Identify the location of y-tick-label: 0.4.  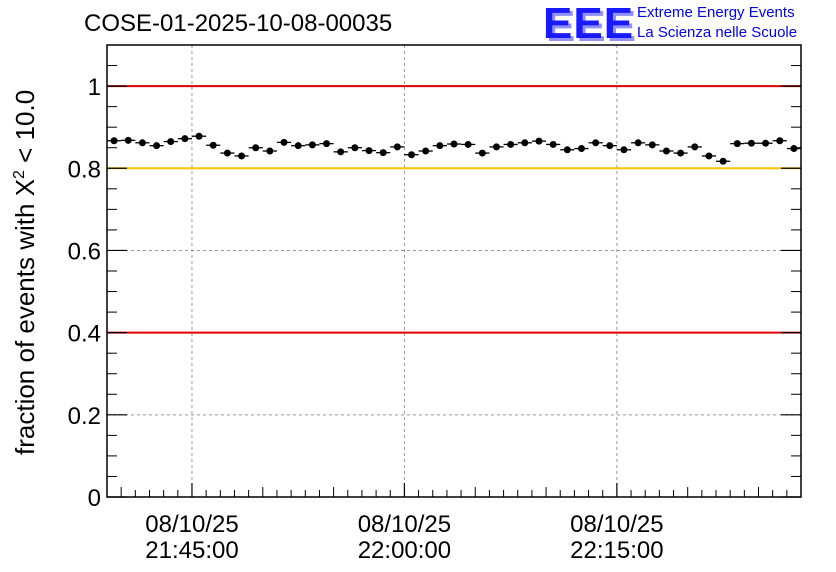
(84, 334).